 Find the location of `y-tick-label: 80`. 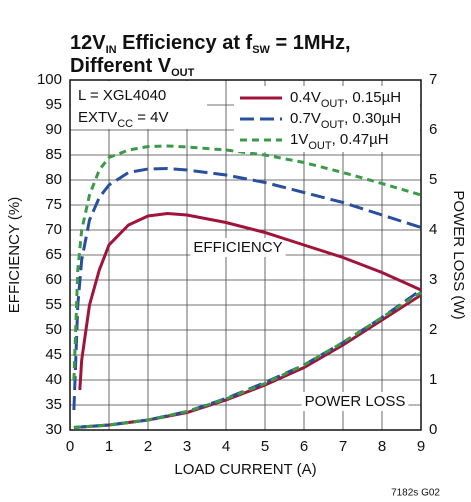

y-tick-label: 80 is located at coordinates (53, 179).